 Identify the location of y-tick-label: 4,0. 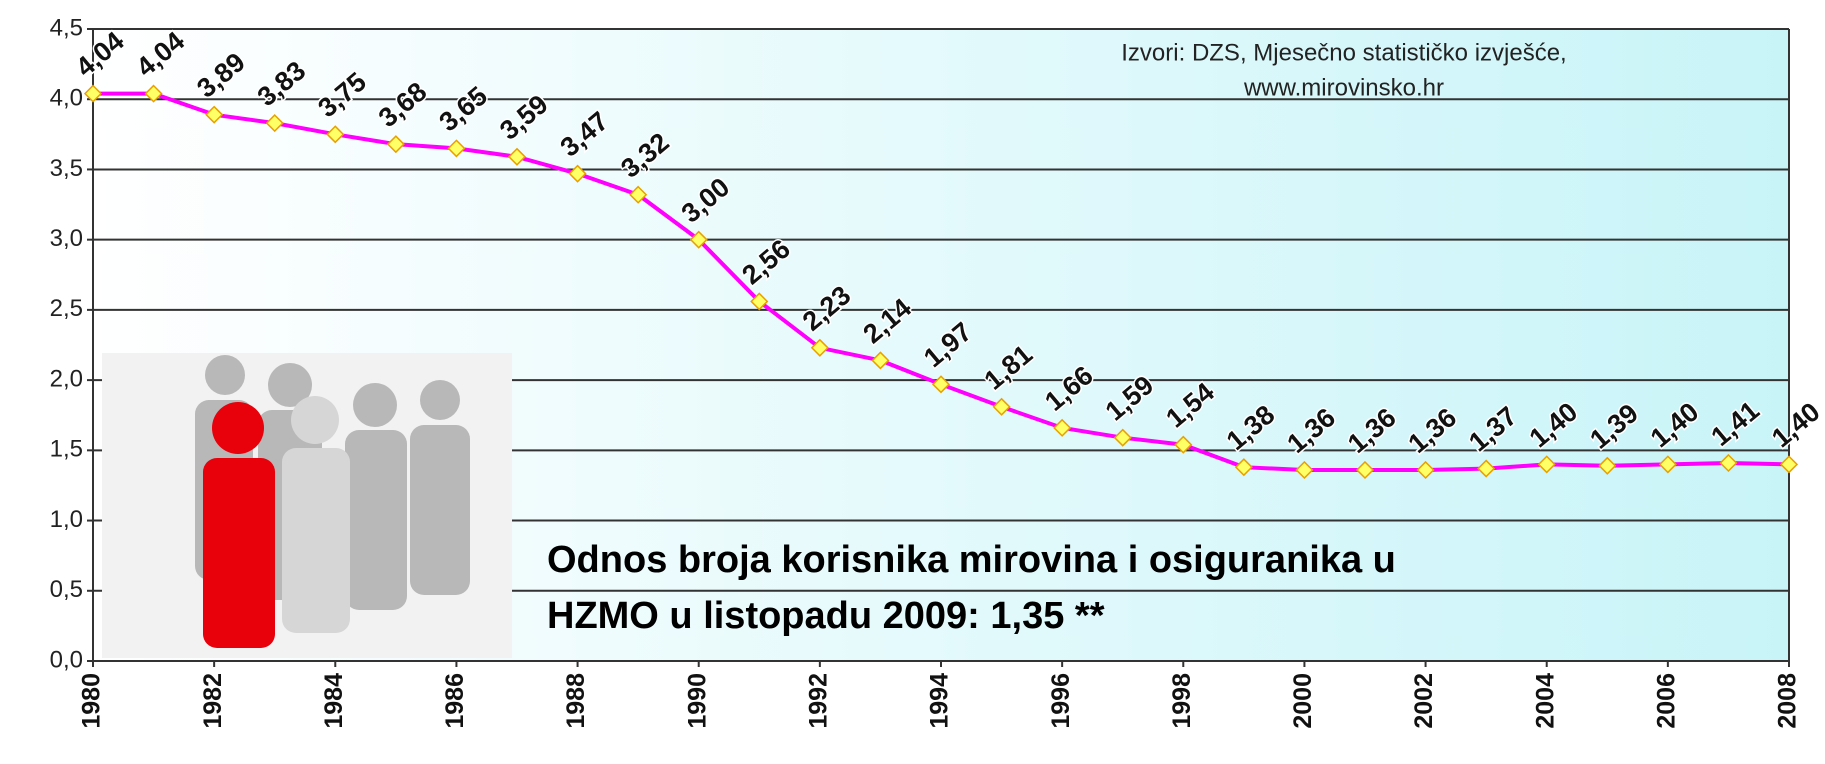
(66, 98).